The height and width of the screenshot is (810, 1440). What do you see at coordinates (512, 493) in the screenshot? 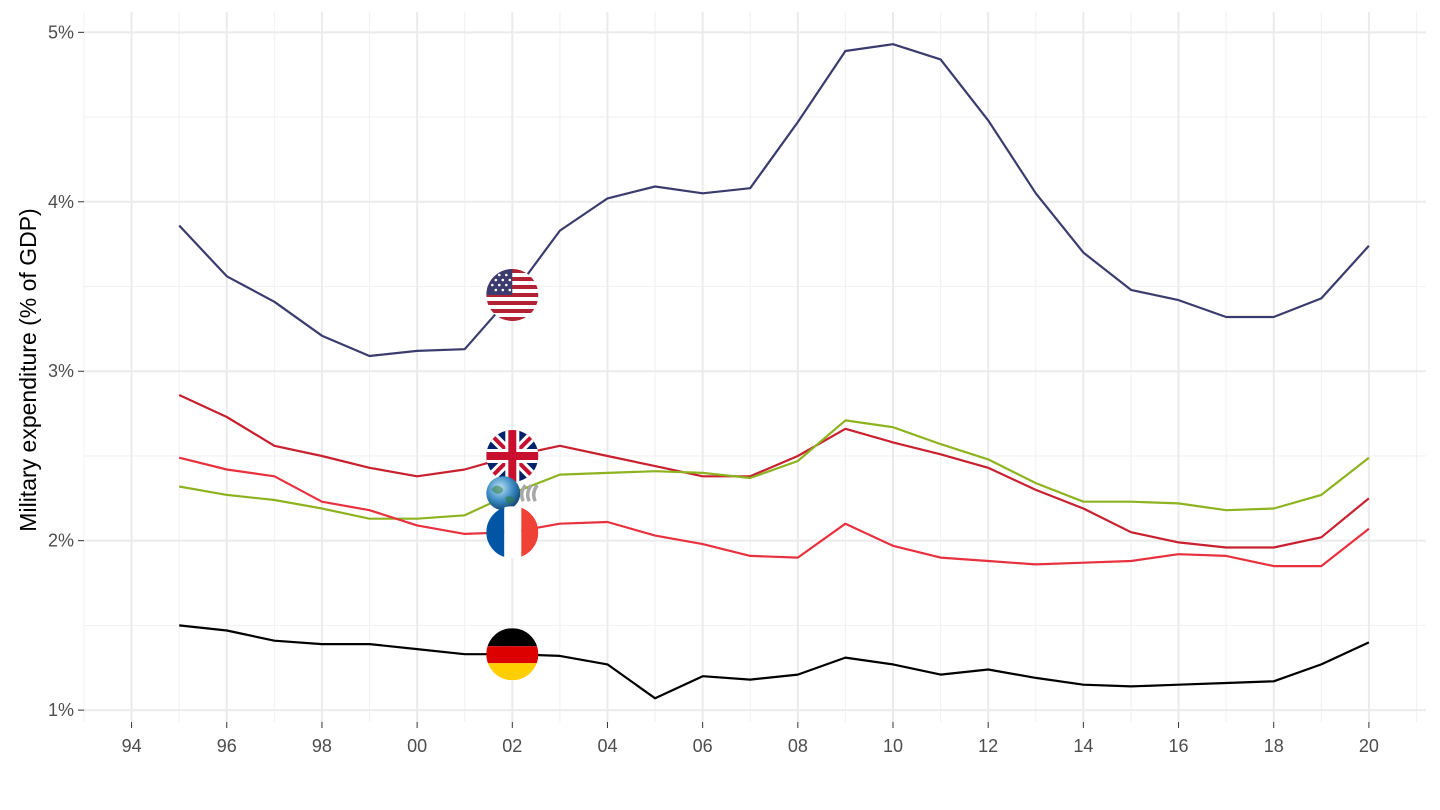
I see `oecd-icon` at bounding box center [512, 493].